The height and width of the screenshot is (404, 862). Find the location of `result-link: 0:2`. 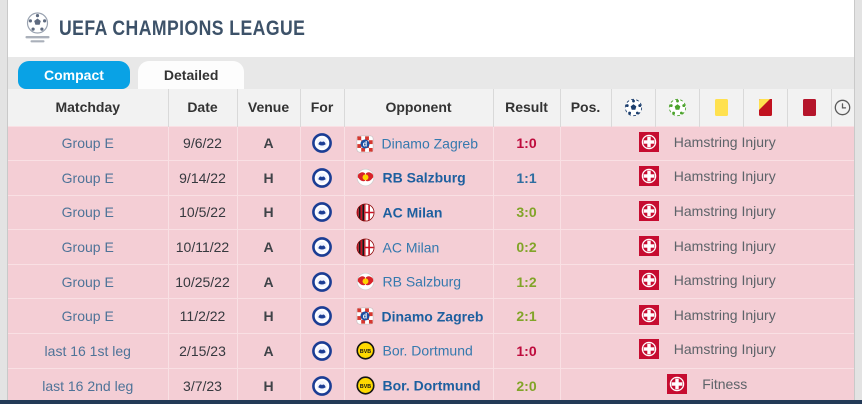

result-link: 0:2 is located at coordinates (526, 247).